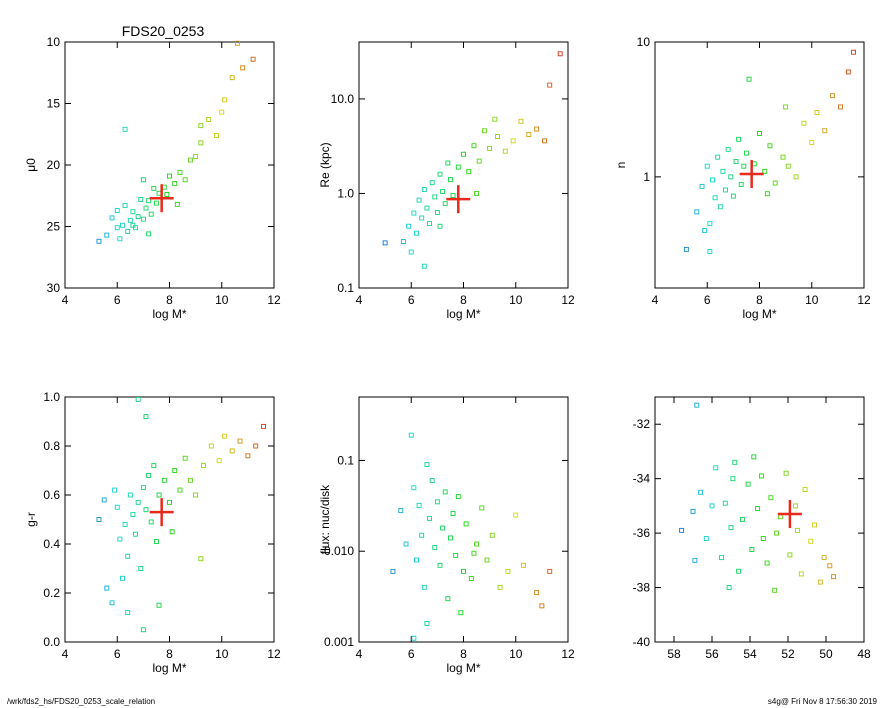 Image resolution: width=885 pixels, height=708 pixels. Describe the element at coordinates (152, 178) in the screenshot. I see `panel-1: 4 6 8 10 12 10 15 20 25 30 log M* μ0` at that location.